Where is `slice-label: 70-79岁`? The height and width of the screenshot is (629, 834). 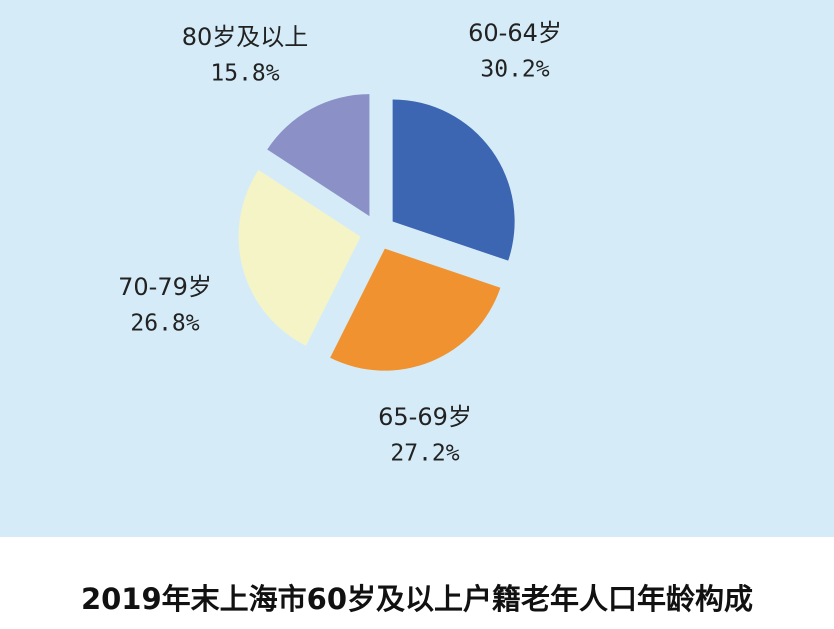 slice-label: 70-79岁 is located at coordinates (165, 287).